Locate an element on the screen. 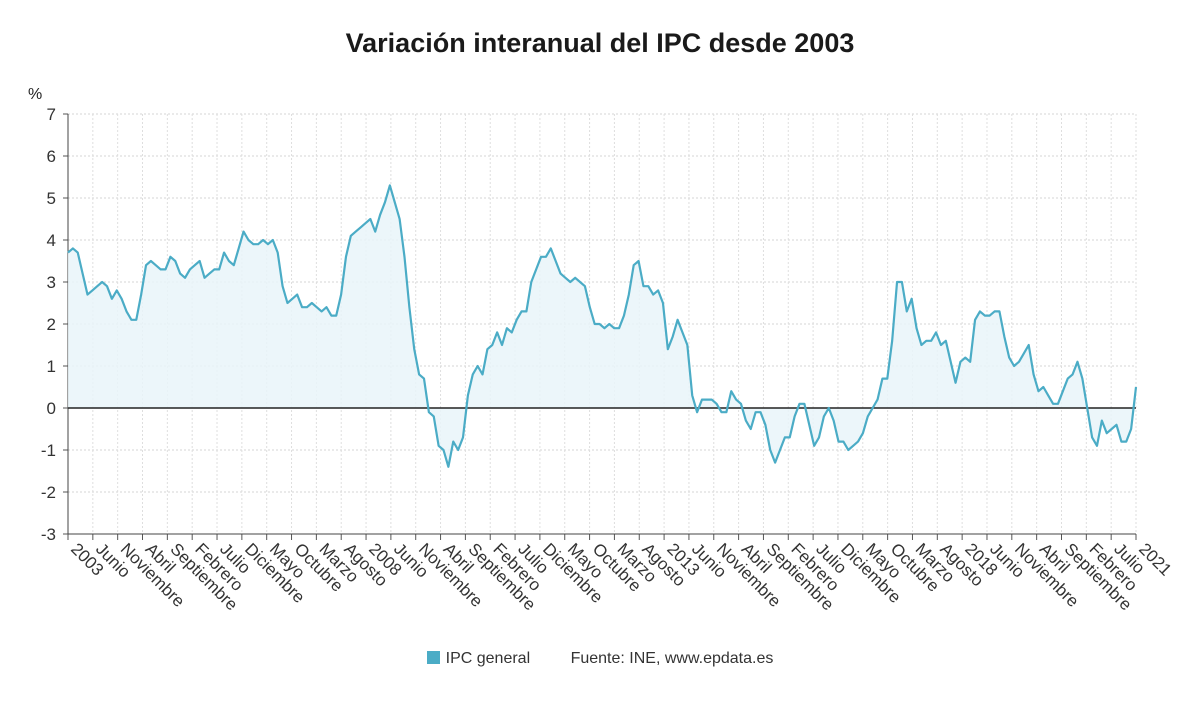 This screenshot has width=1200, height=705. source-note: Fuente: INE, www.epdata.es is located at coordinates (672, 658).